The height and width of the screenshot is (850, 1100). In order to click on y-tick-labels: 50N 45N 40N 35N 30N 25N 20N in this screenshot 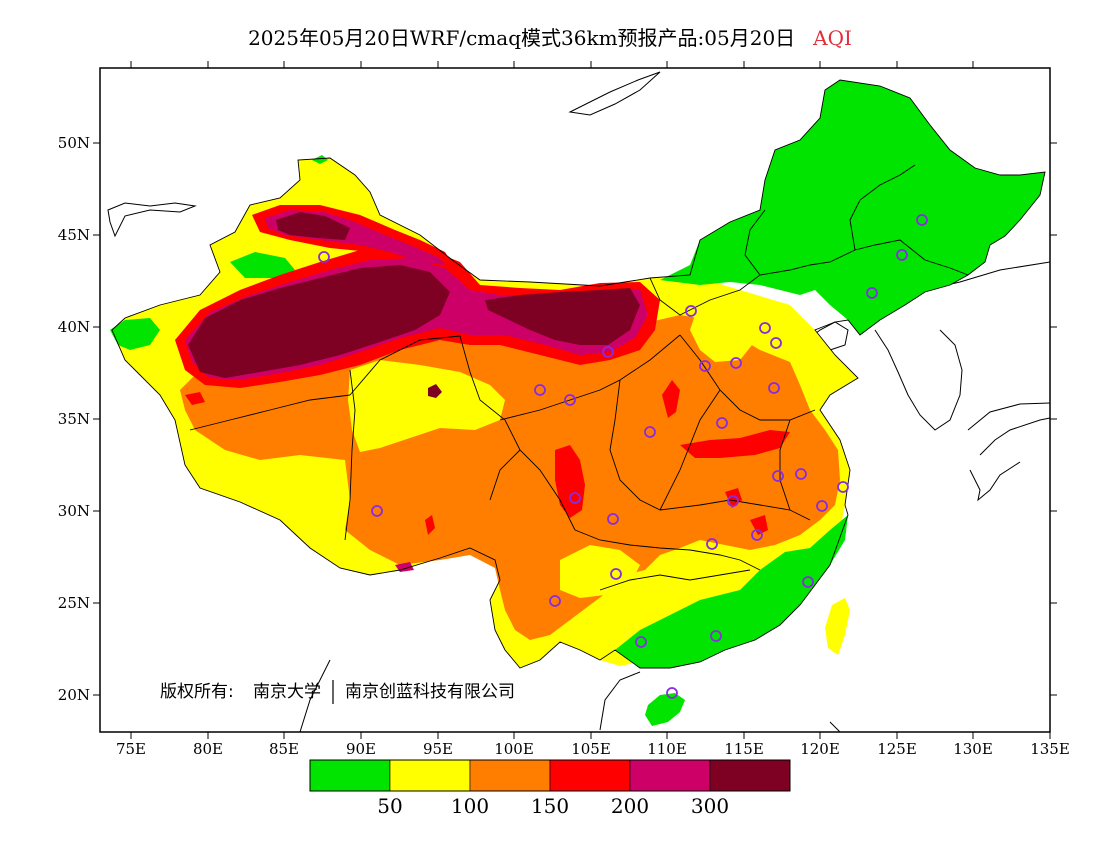, I will do `click(74, 419)`.